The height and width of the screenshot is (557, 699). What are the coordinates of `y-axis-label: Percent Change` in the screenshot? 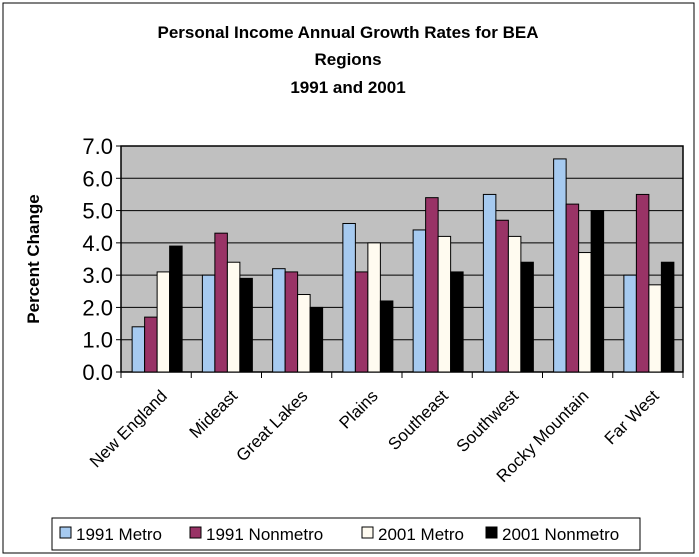 It's located at (33, 258).